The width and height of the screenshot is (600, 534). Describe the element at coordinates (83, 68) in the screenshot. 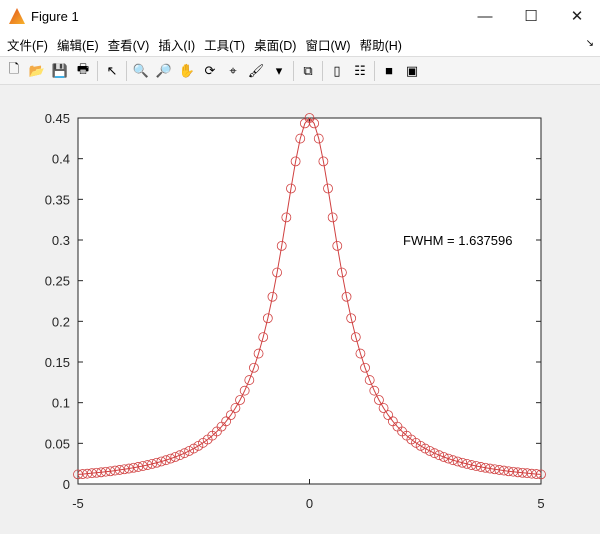

I see `print-icon: 🖶` at that location.